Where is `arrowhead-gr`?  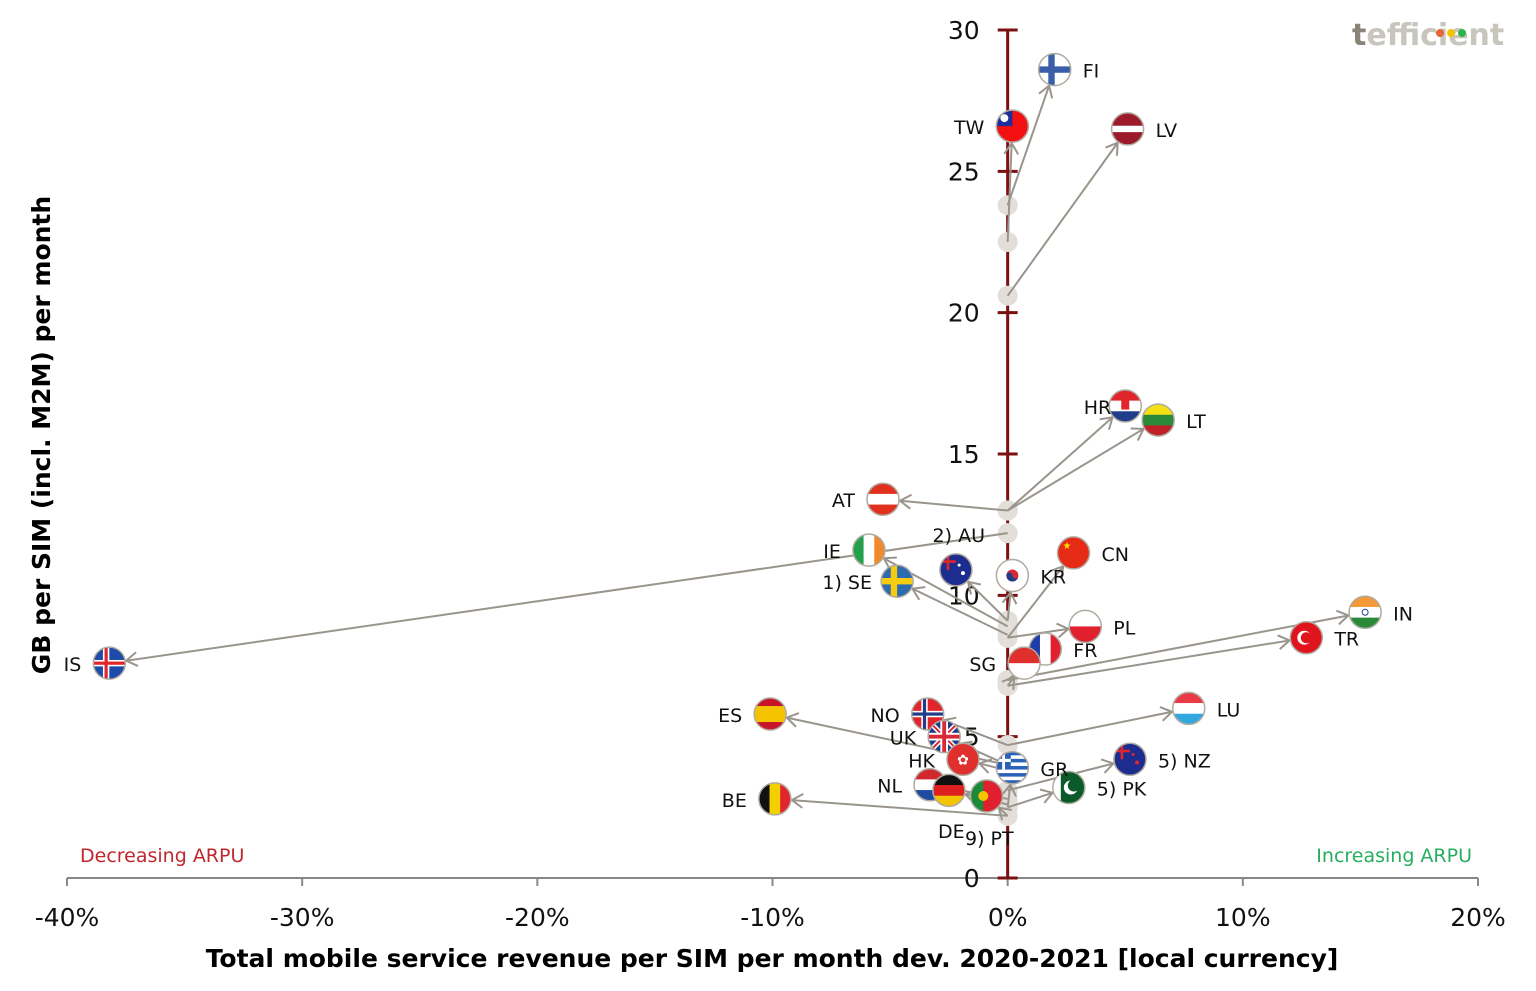
arrowhead-gr is located at coordinates (1009, 789).